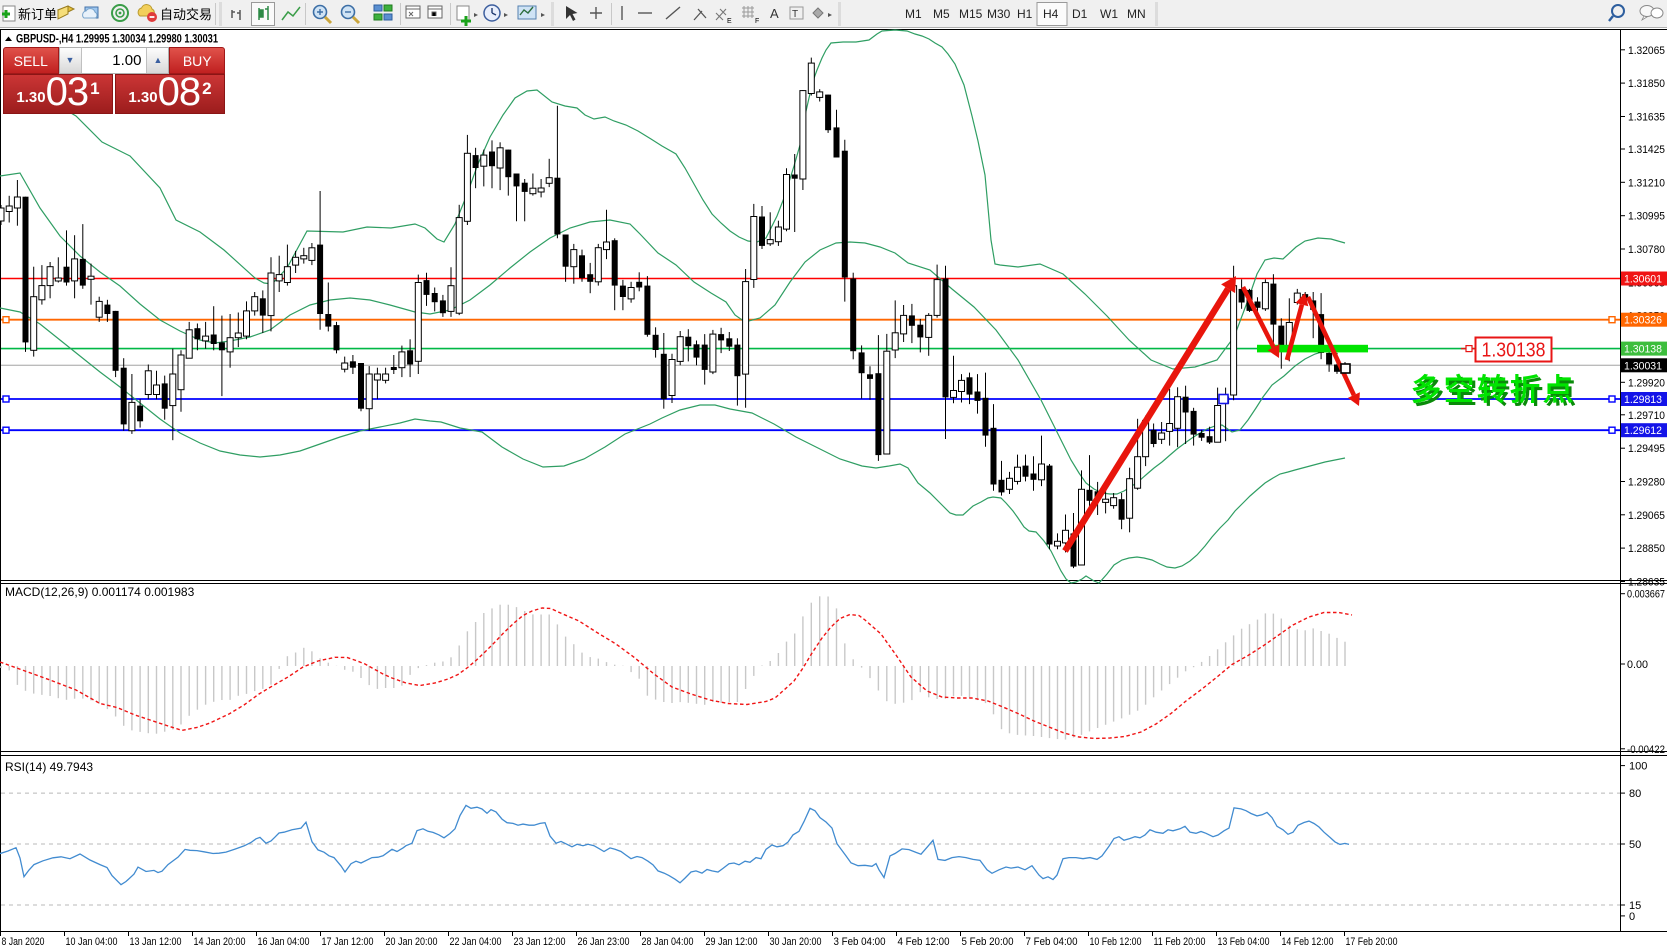  What do you see at coordinates (1646, 118) in the screenshot?
I see `svg-text: 1.31635` at bounding box center [1646, 118].